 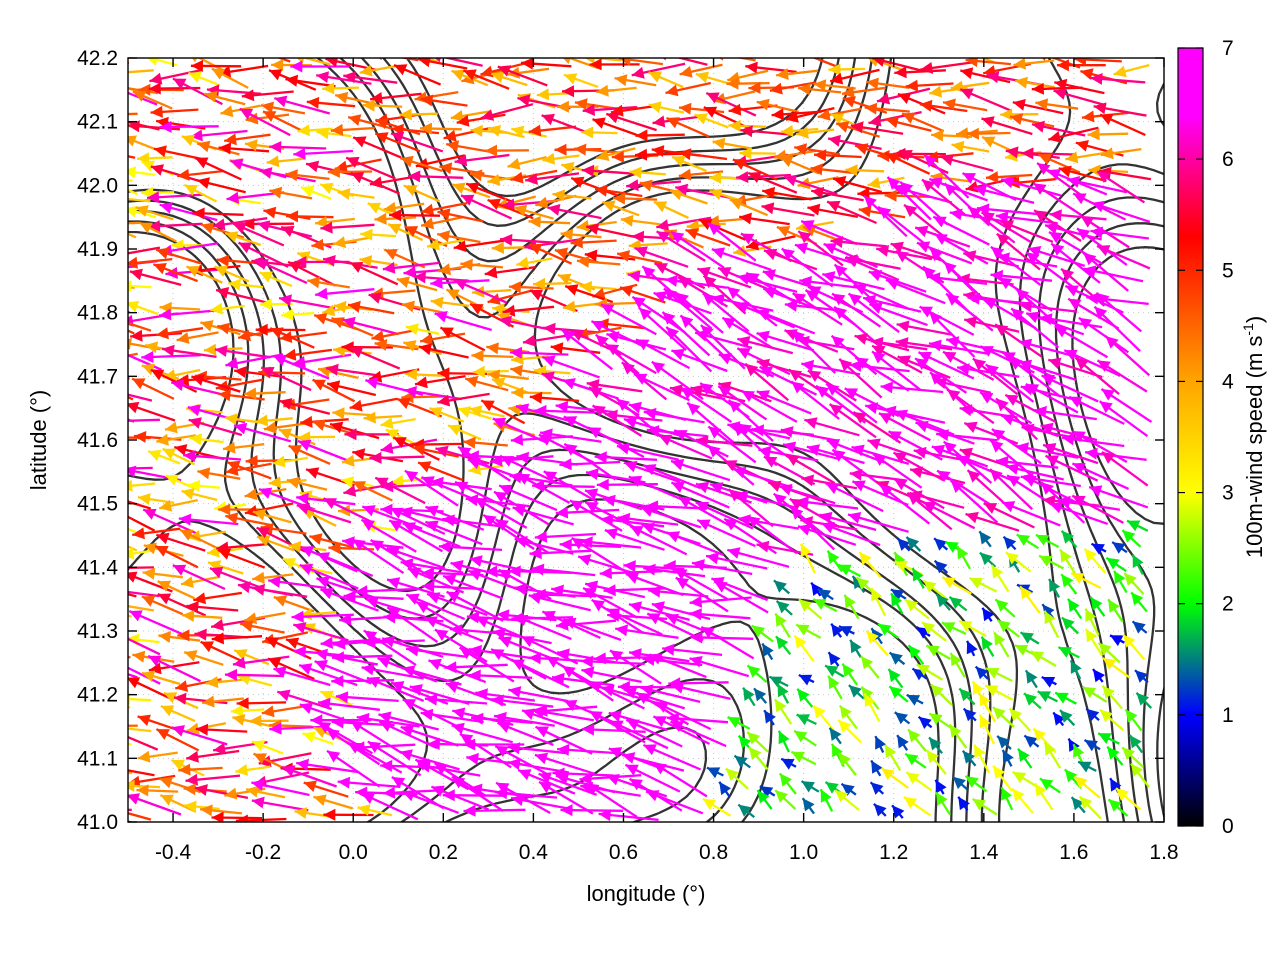 I want to click on colorbar-tick-label: 6, so click(x=1228, y=159).